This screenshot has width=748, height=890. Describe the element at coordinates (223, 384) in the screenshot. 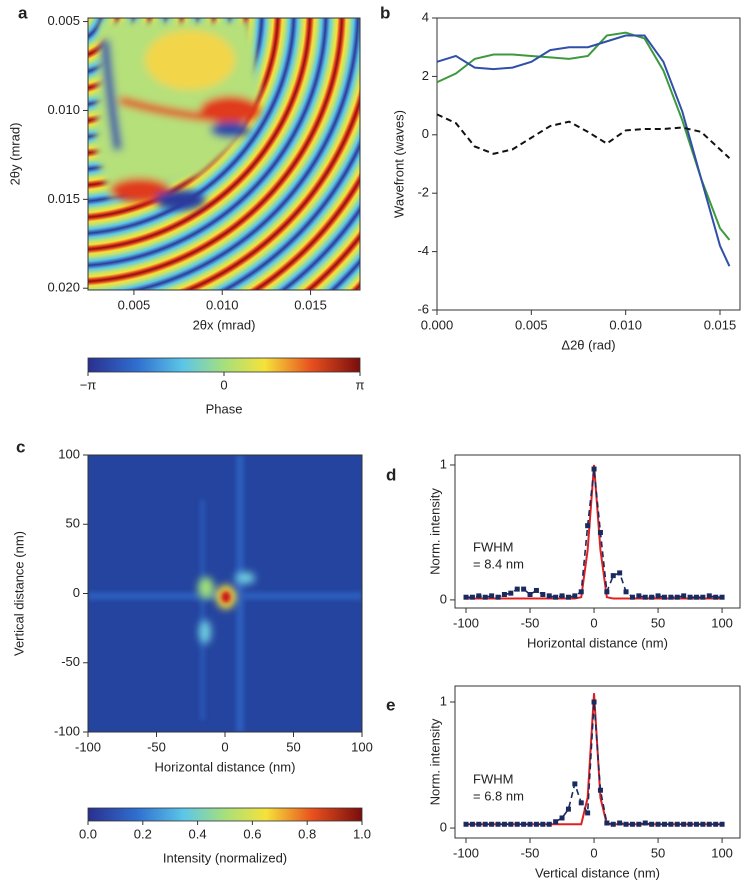

I see `colorbar-tick-label: 0` at that location.